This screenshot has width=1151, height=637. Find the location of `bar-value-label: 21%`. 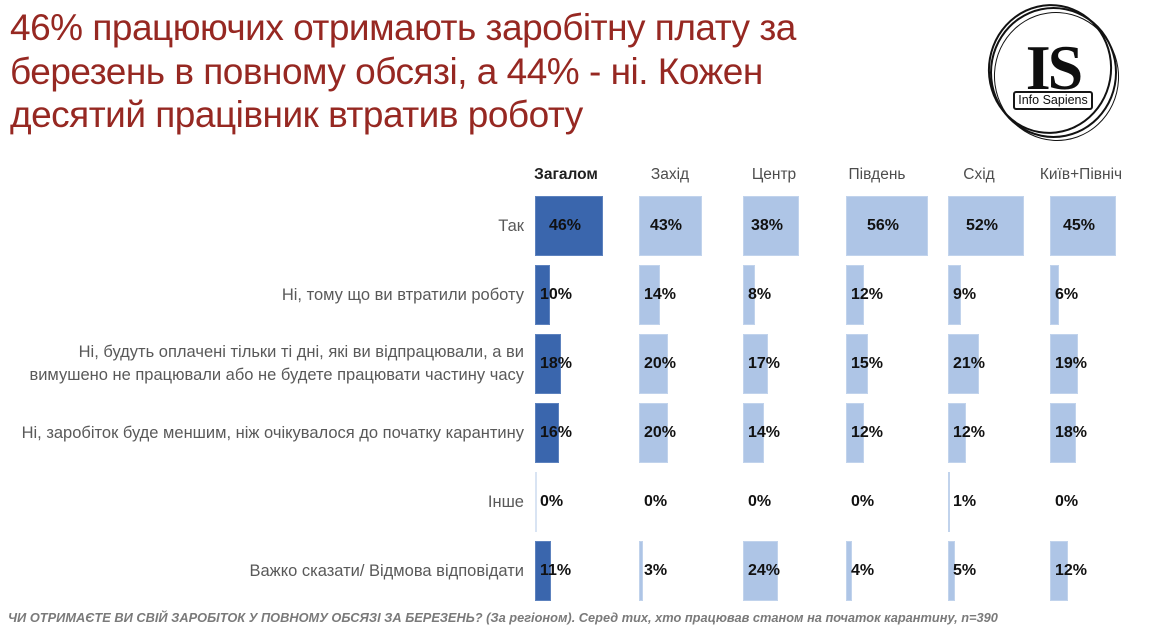

bar-value-label: 21% is located at coordinates (969, 363).